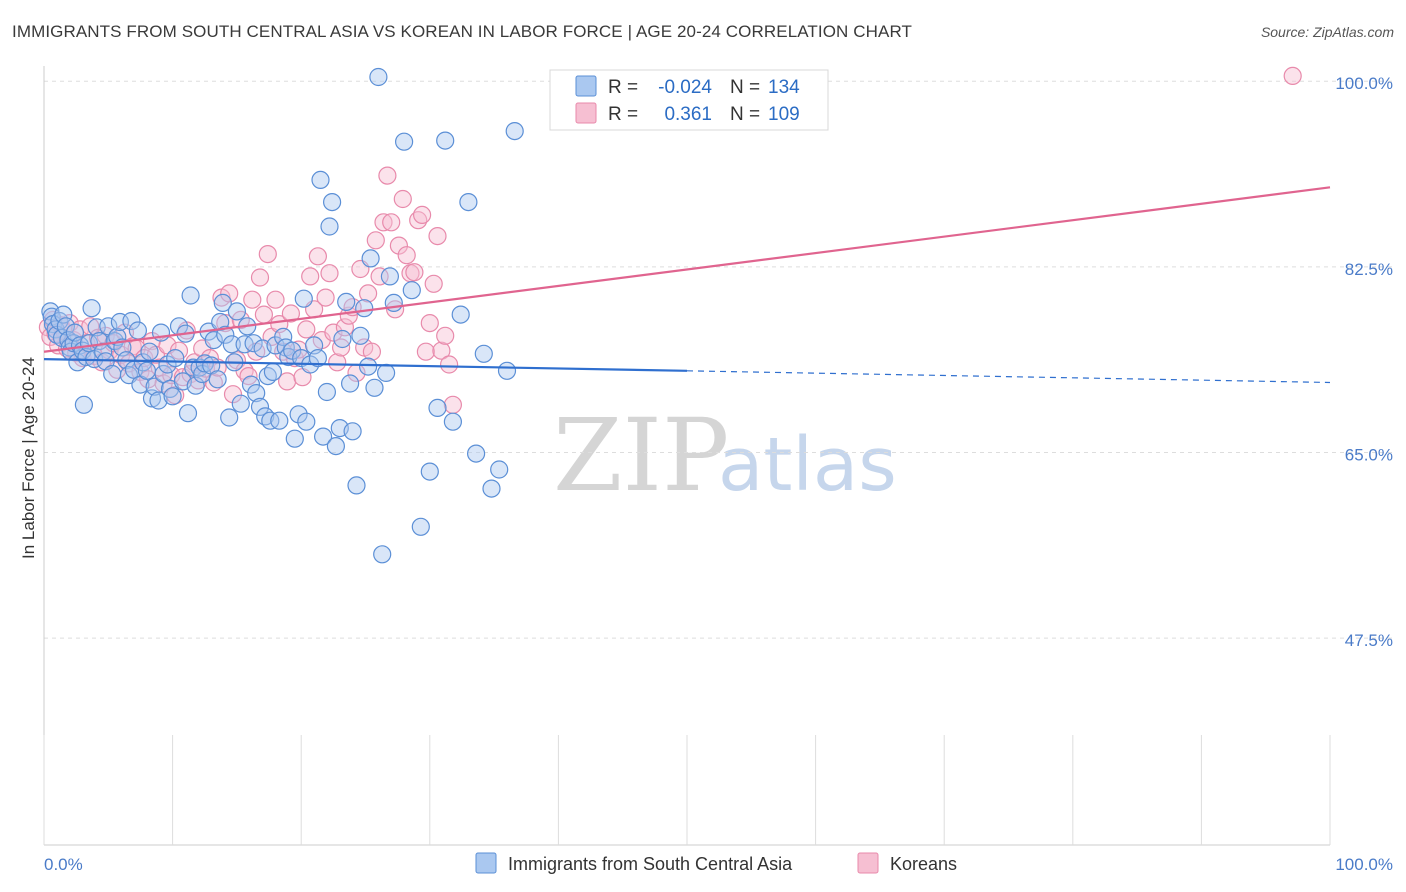 This screenshot has width=1406, height=892. I want to click on y-tick-label: 47.5%, so click(1369, 640).